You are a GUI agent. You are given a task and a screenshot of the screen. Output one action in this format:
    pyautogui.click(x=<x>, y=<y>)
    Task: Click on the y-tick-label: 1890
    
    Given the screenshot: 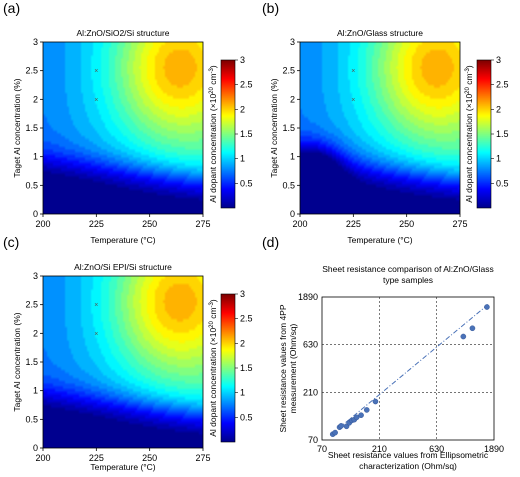 What is the action you would take?
    pyautogui.click(x=308, y=297)
    